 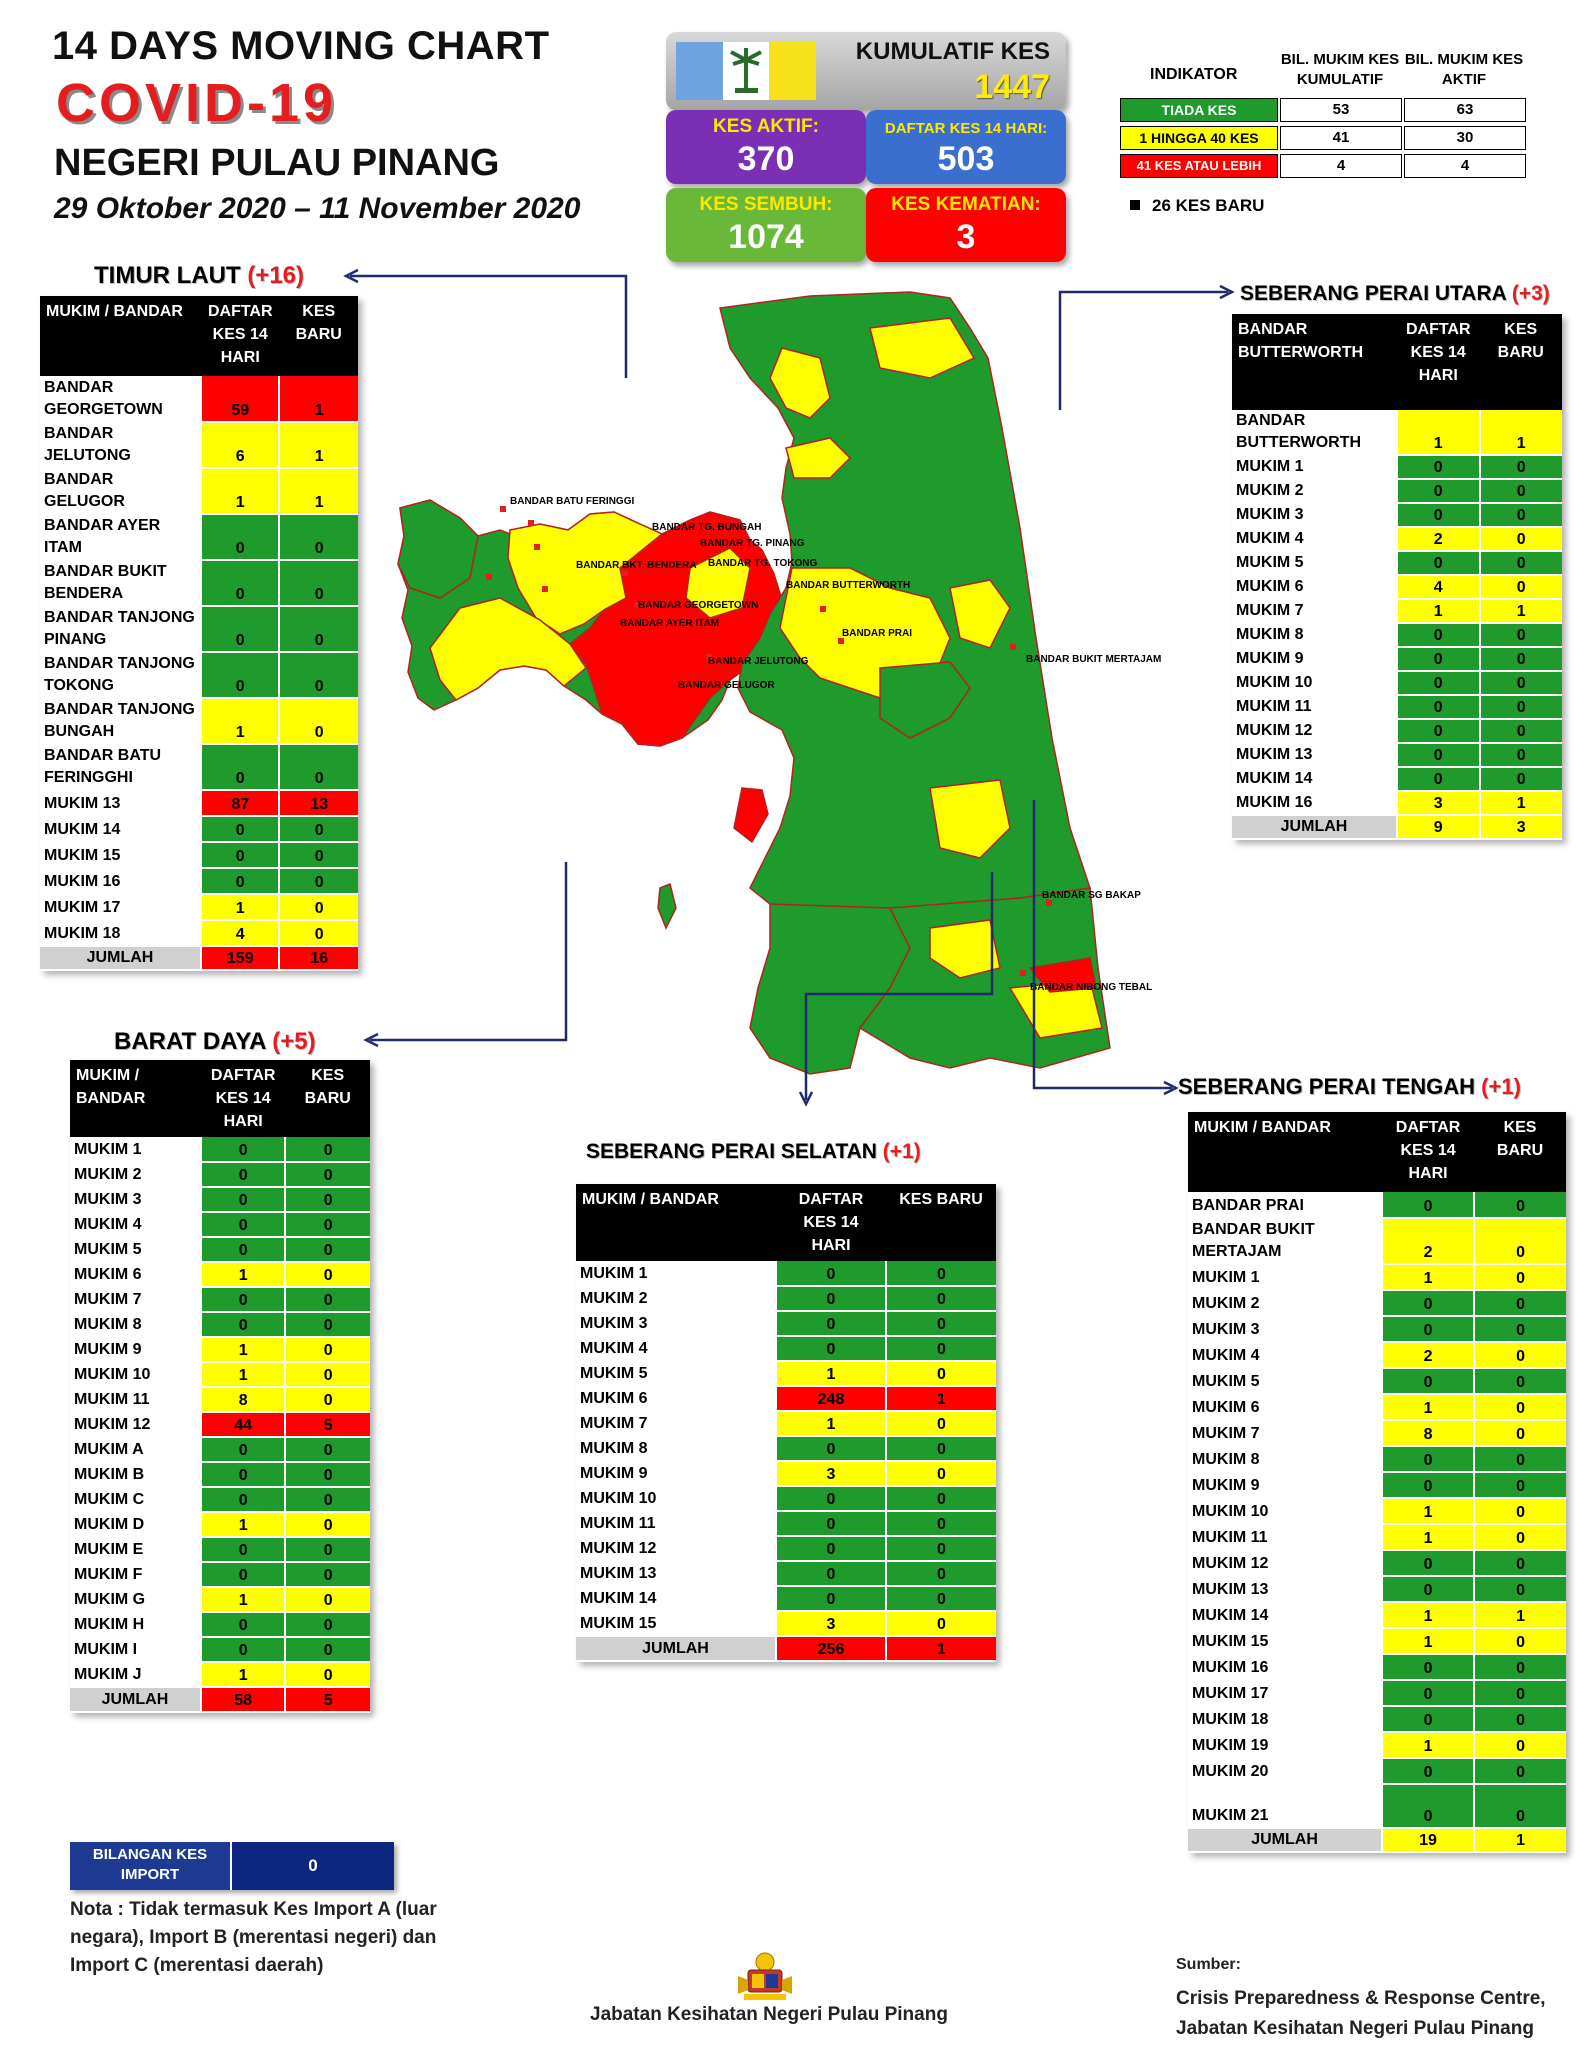 I want to click on table-row: MUKIM 17 0 0, so click(x=1377, y=1693).